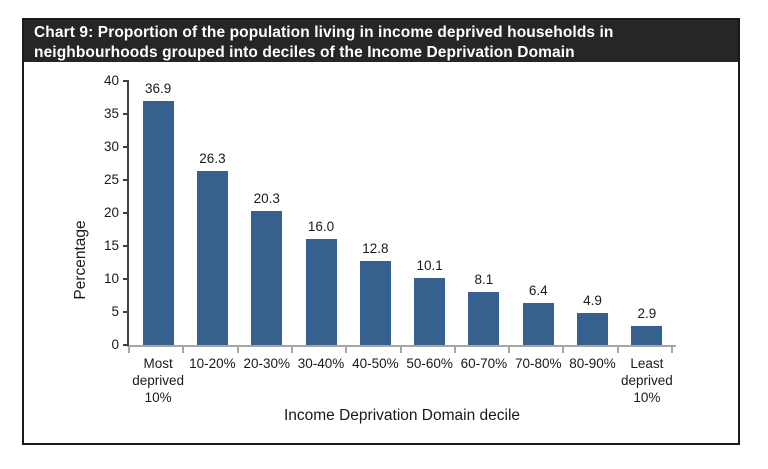 Image resolution: width=768 pixels, height=469 pixels. I want to click on bar-value-label: 36.9, so click(158, 88).